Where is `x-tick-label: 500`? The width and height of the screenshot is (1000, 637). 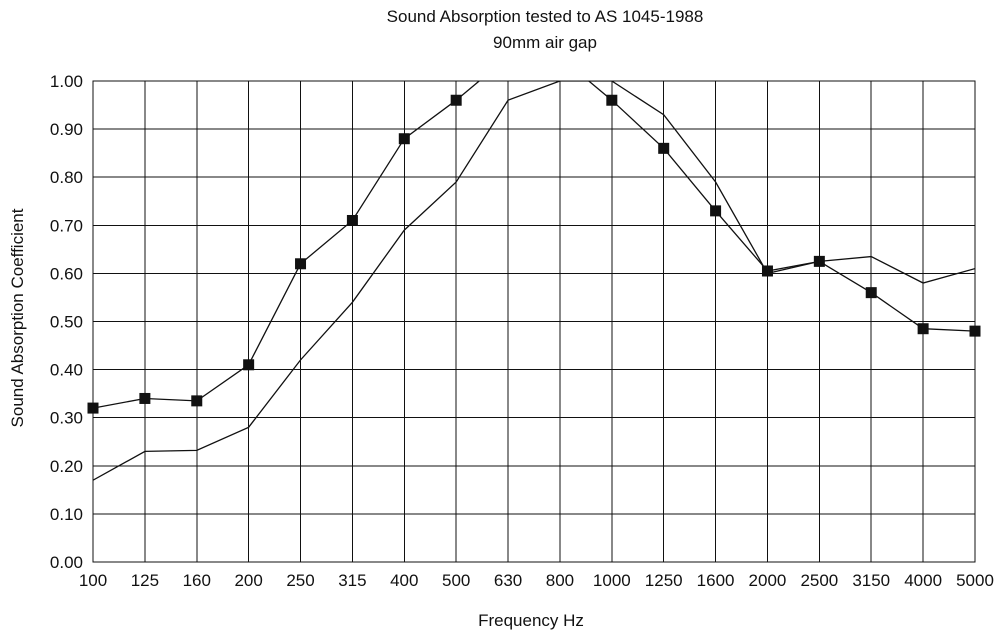 x-tick-label: 500 is located at coordinates (456, 580).